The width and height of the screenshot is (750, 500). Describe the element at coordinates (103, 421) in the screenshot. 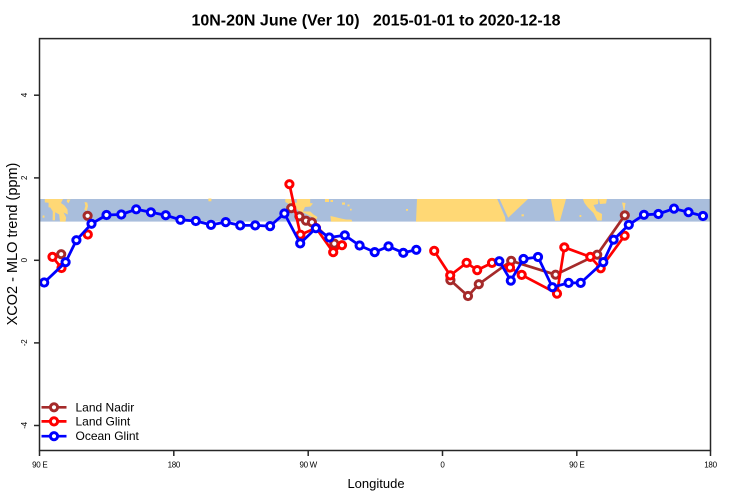

I see `svg-text: Land Glint` at that location.